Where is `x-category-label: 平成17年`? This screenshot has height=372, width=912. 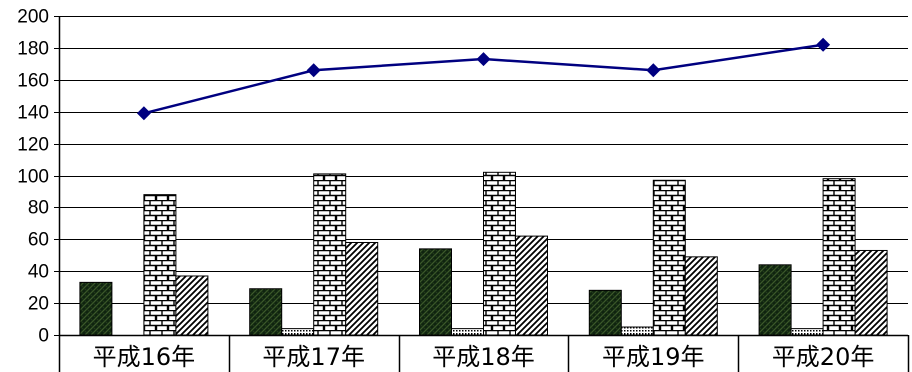 x-category-label: 平成17年 is located at coordinates (313, 357).